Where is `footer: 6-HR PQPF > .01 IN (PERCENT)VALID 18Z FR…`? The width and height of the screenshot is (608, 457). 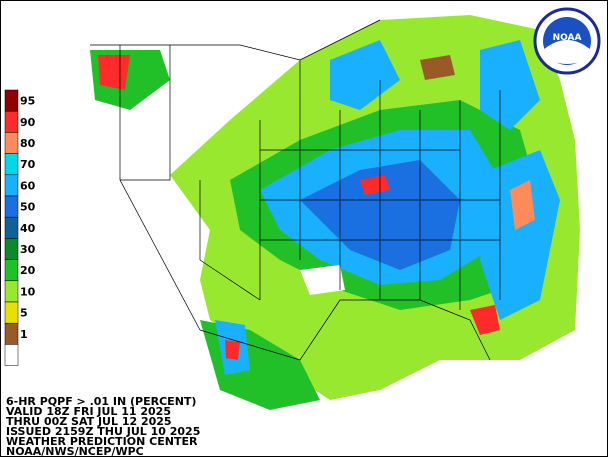 footer: 6-HR PQPF > .01 IN (PERCENT)VALID 18Z FR… is located at coordinates (103, 426).